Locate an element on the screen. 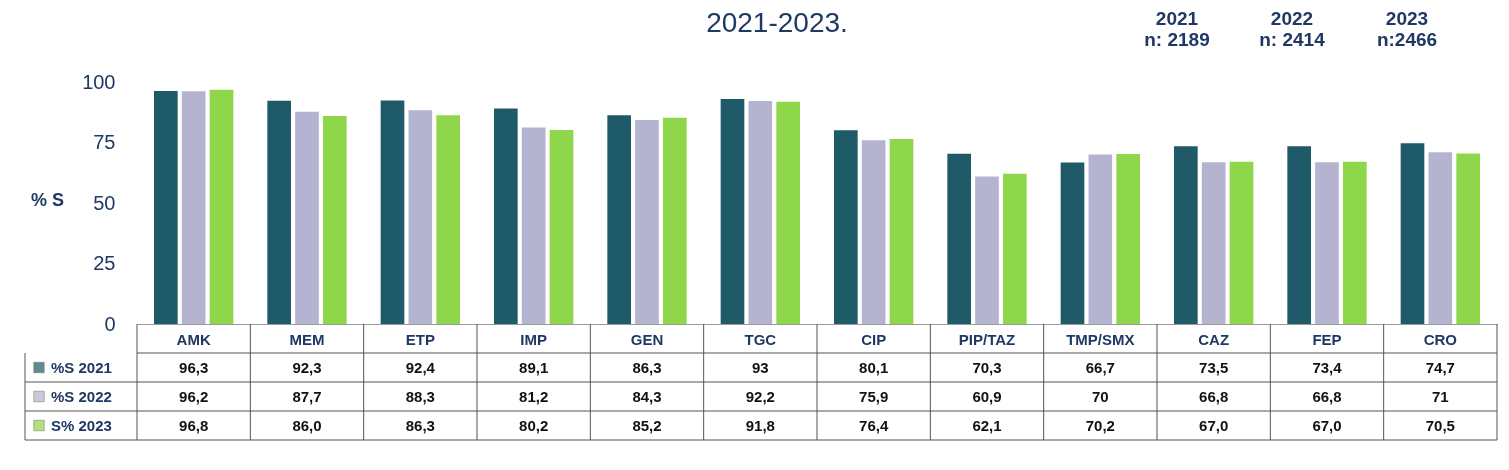 This screenshot has height=470, width=1509. x-tick-label: PIP/TAZ is located at coordinates (987, 339).